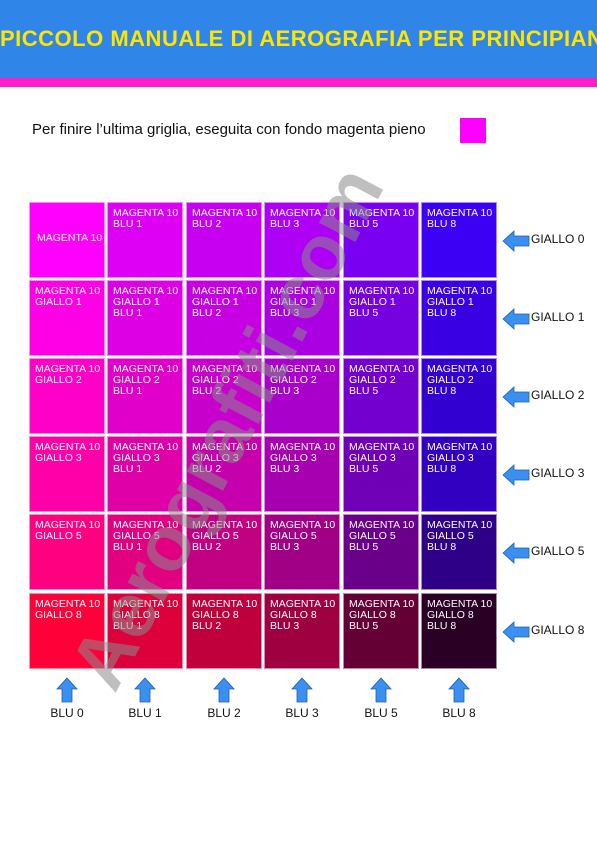 The image size is (597, 844). Describe the element at coordinates (459, 713) in the screenshot. I see `column-label: BLU 8` at that location.